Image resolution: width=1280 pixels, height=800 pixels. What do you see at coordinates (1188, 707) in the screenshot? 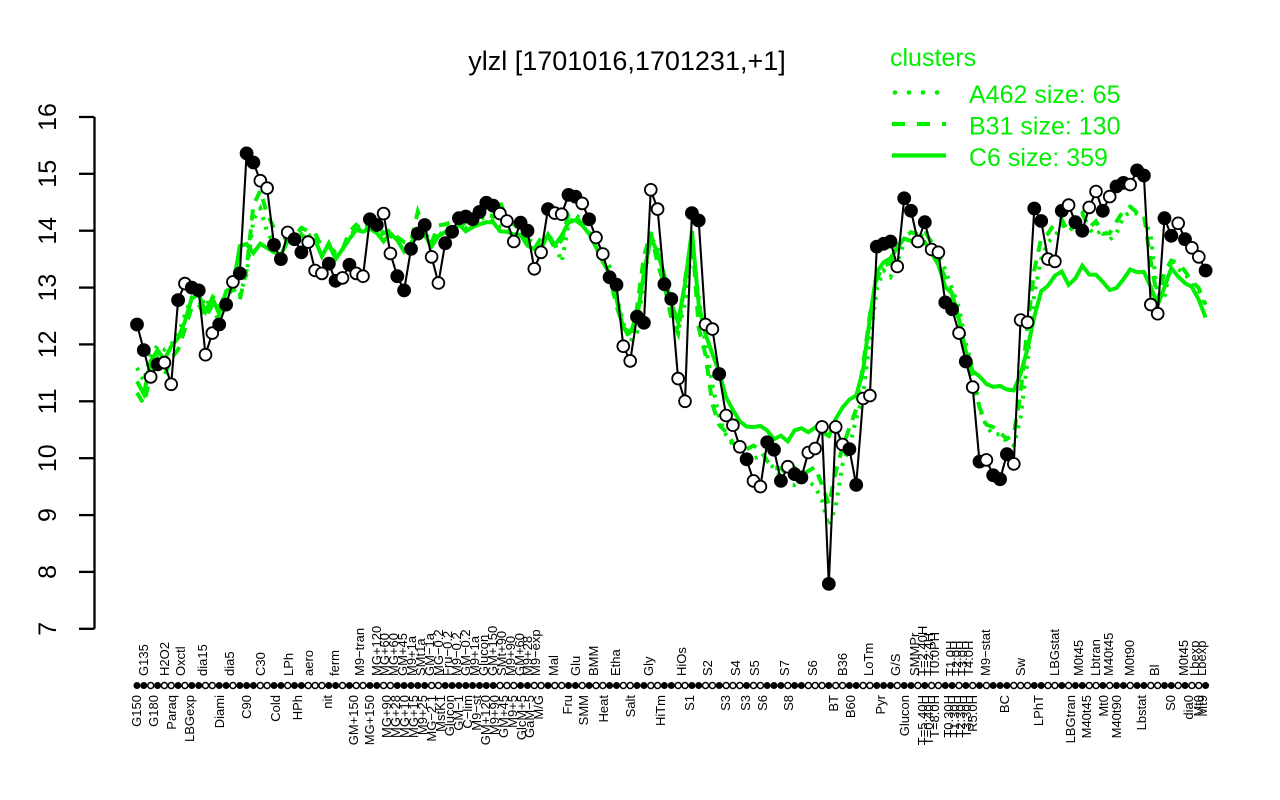
I see `svg-text: dia0` at bounding box center [1188, 707].